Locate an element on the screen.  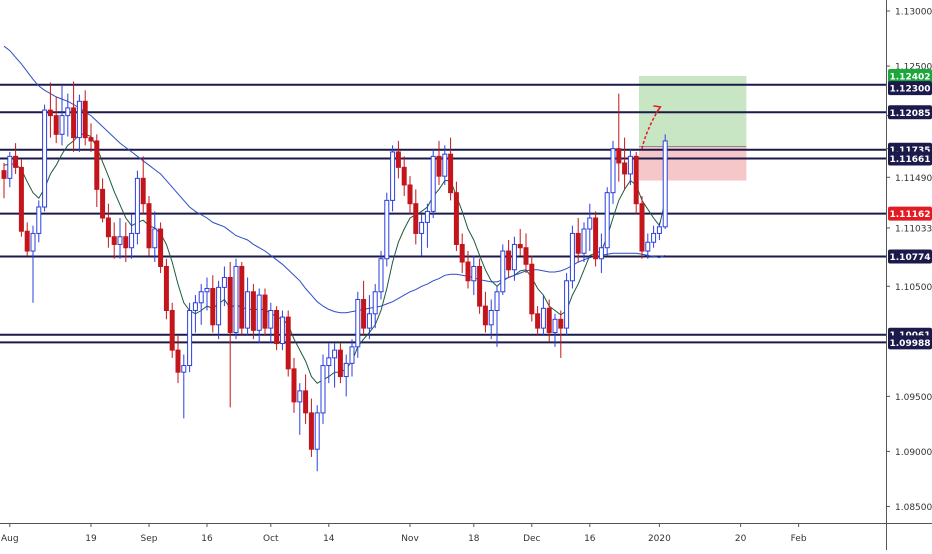
price-label-6: 1.10774 is located at coordinates (910, 256).